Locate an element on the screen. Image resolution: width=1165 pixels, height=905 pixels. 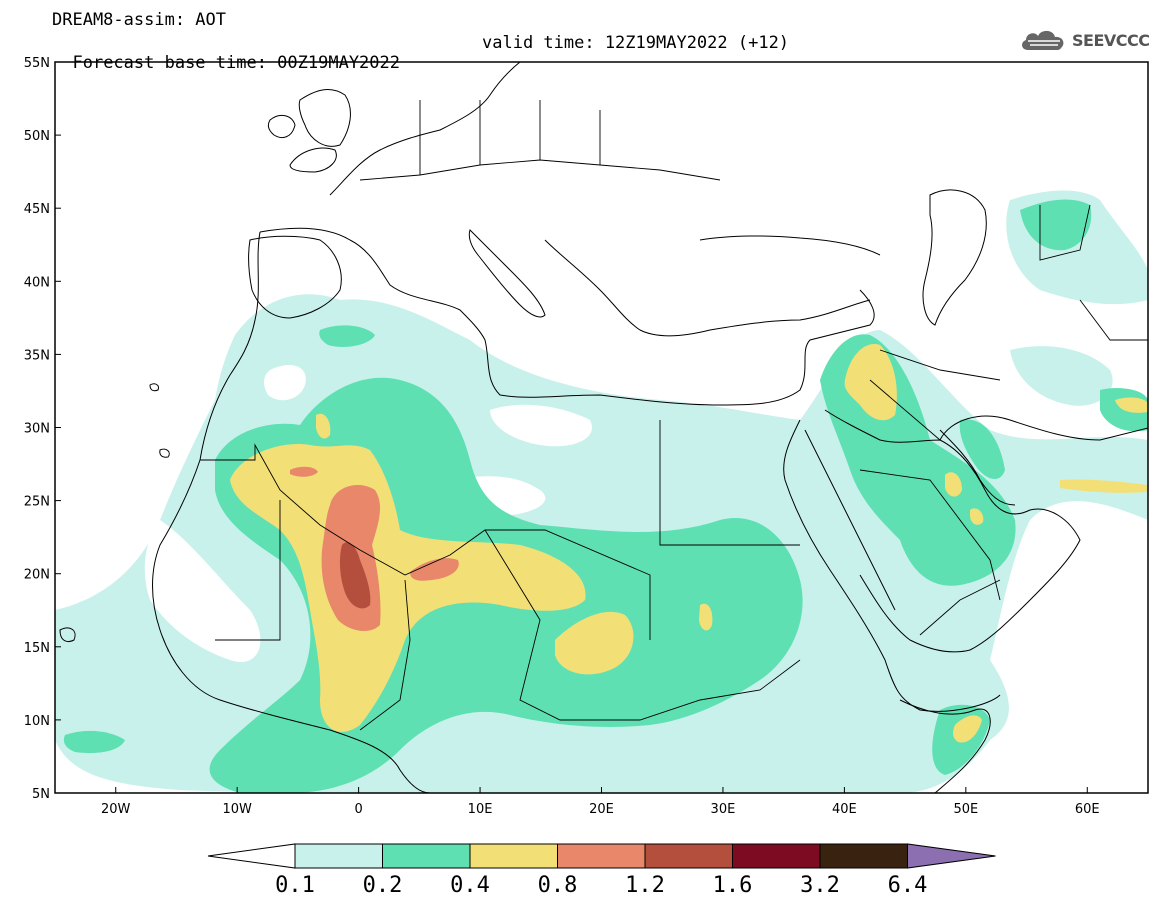
lat-tick-label: 25N is located at coordinates (37, 502).